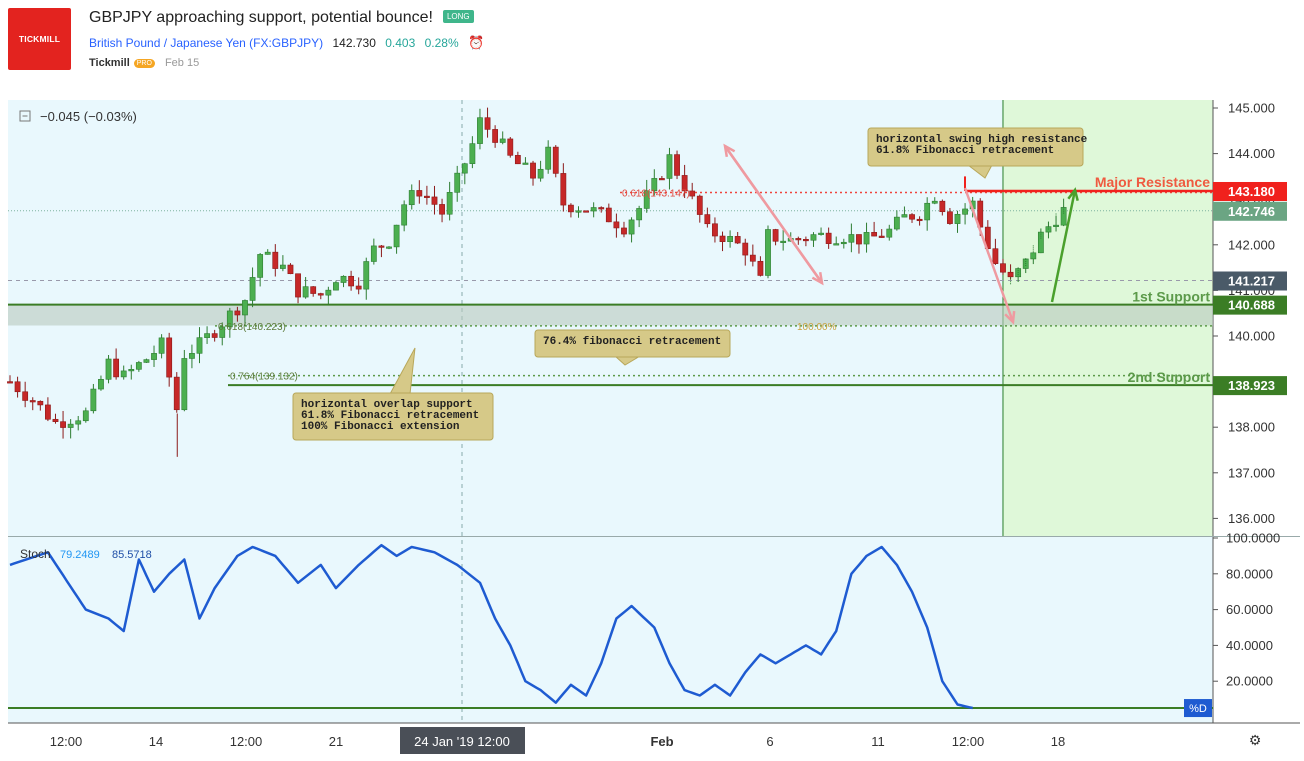 This screenshot has width=1304, height=761. What do you see at coordinates (1249, 645) in the screenshot?
I see `stoch-tick-label: 40.0000` at bounding box center [1249, 645].